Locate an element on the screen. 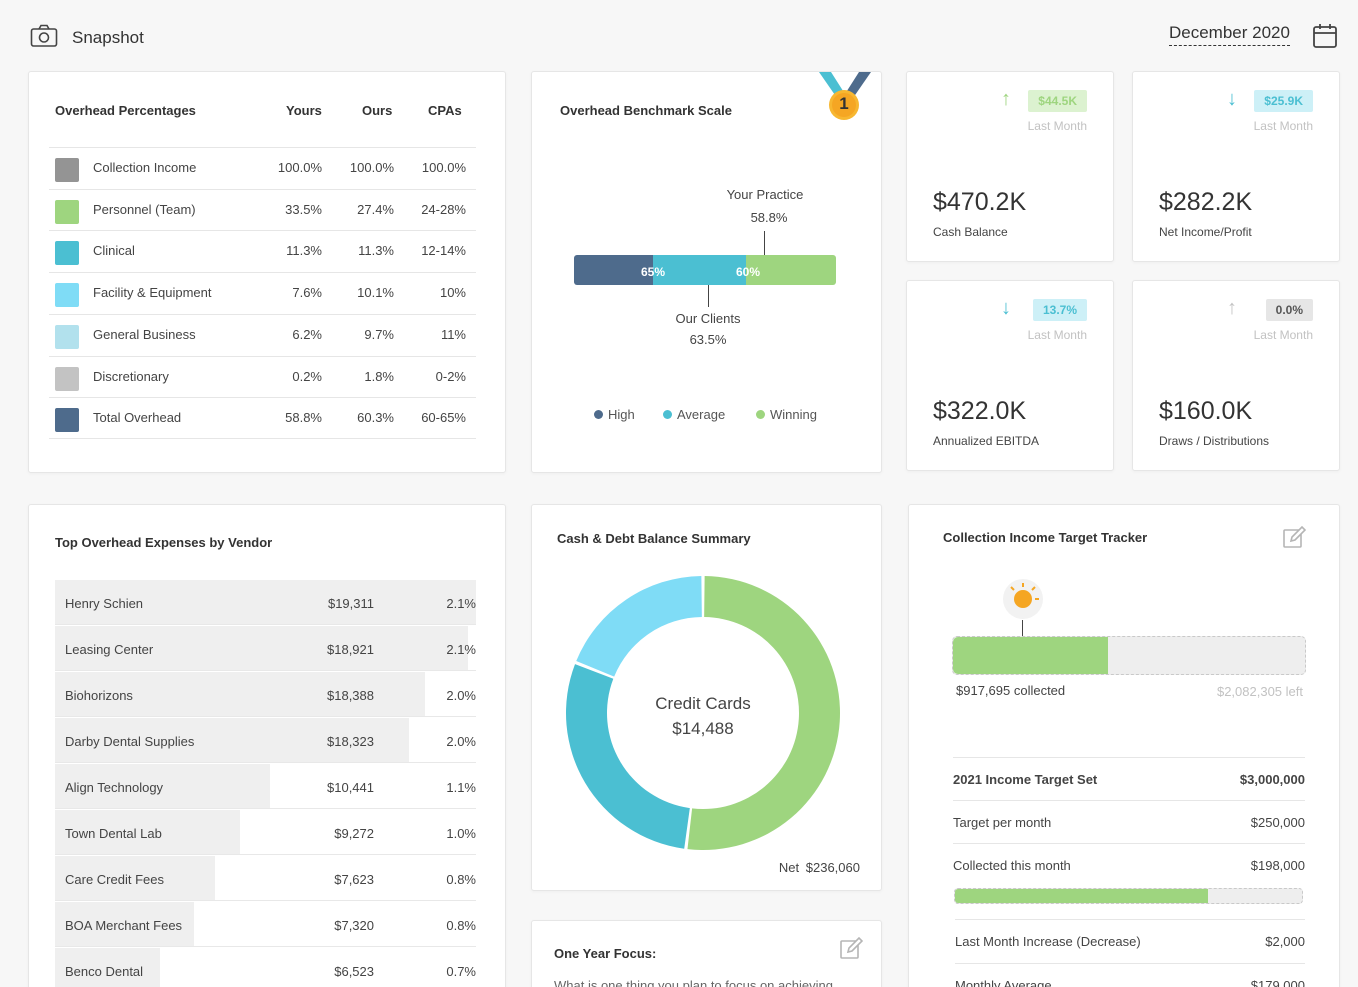 Image resolution: width=1358 pixels, height=987 pixels. row-label: Collection Income is located at coordinates (145, 167).